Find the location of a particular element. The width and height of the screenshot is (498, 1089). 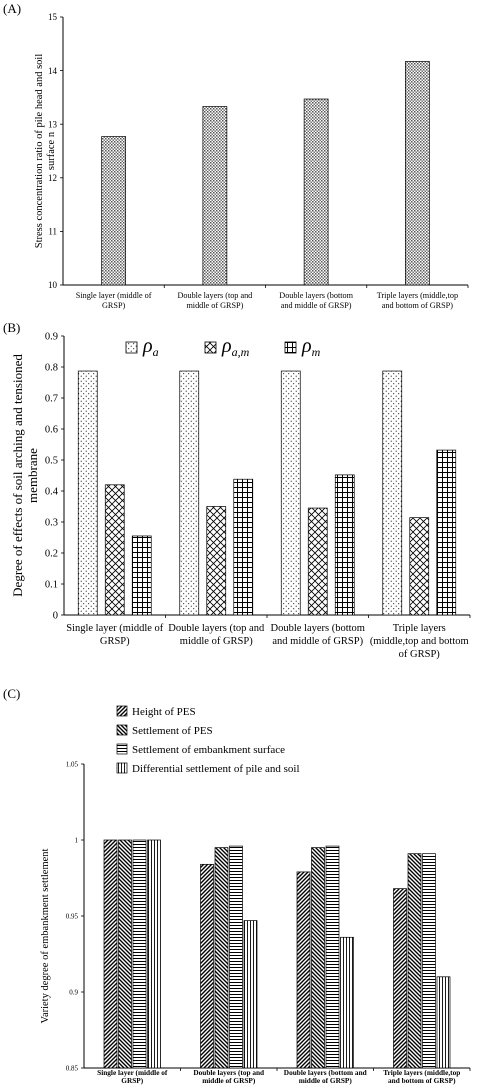

x-category-label: Triple layers is located at coordinates (419, 628).